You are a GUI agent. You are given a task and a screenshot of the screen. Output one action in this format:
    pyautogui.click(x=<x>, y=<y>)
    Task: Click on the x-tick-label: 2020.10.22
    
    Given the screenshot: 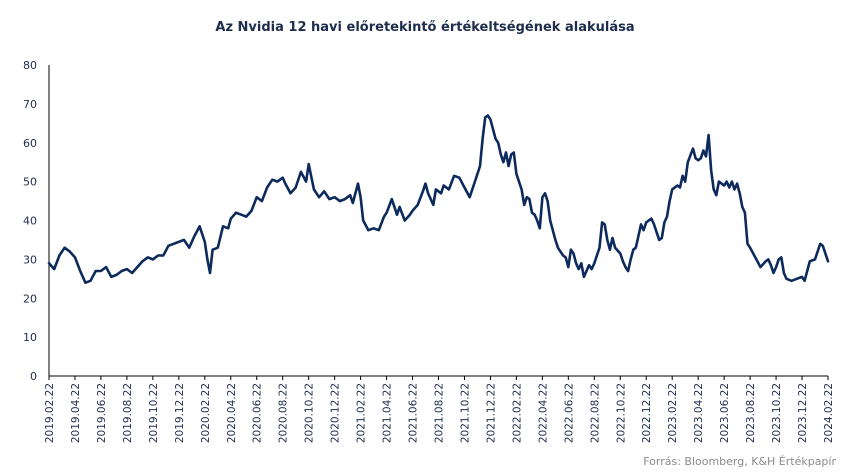 What is the action you would take?
    pyautogui.click(x=310, y=413)
    